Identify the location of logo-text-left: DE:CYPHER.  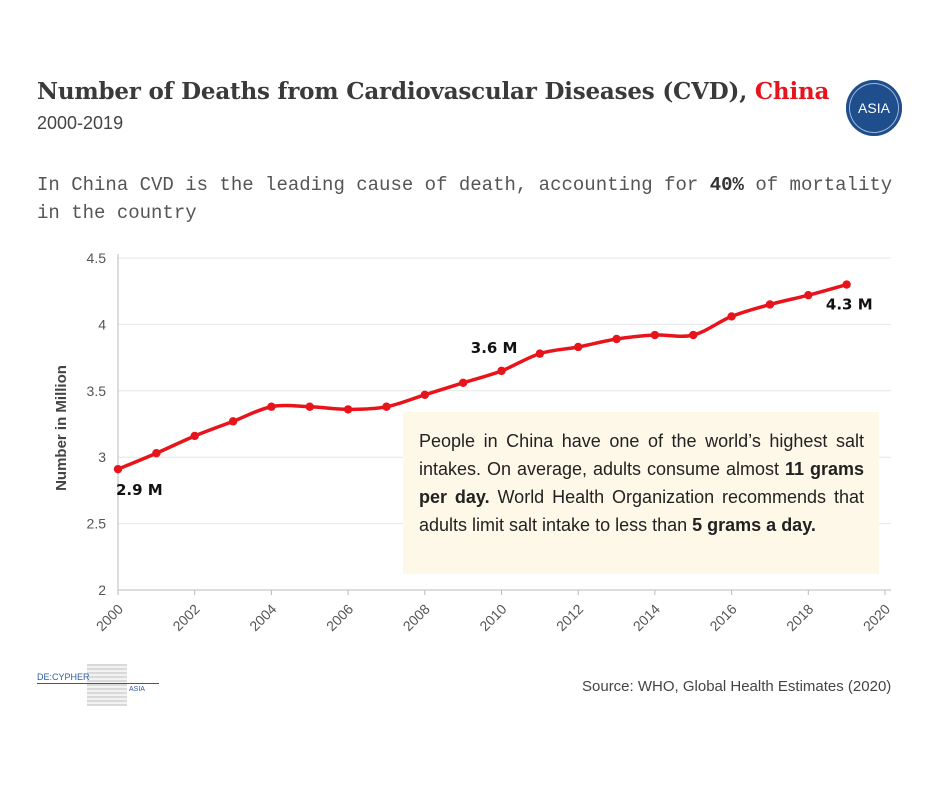
(63, 677).